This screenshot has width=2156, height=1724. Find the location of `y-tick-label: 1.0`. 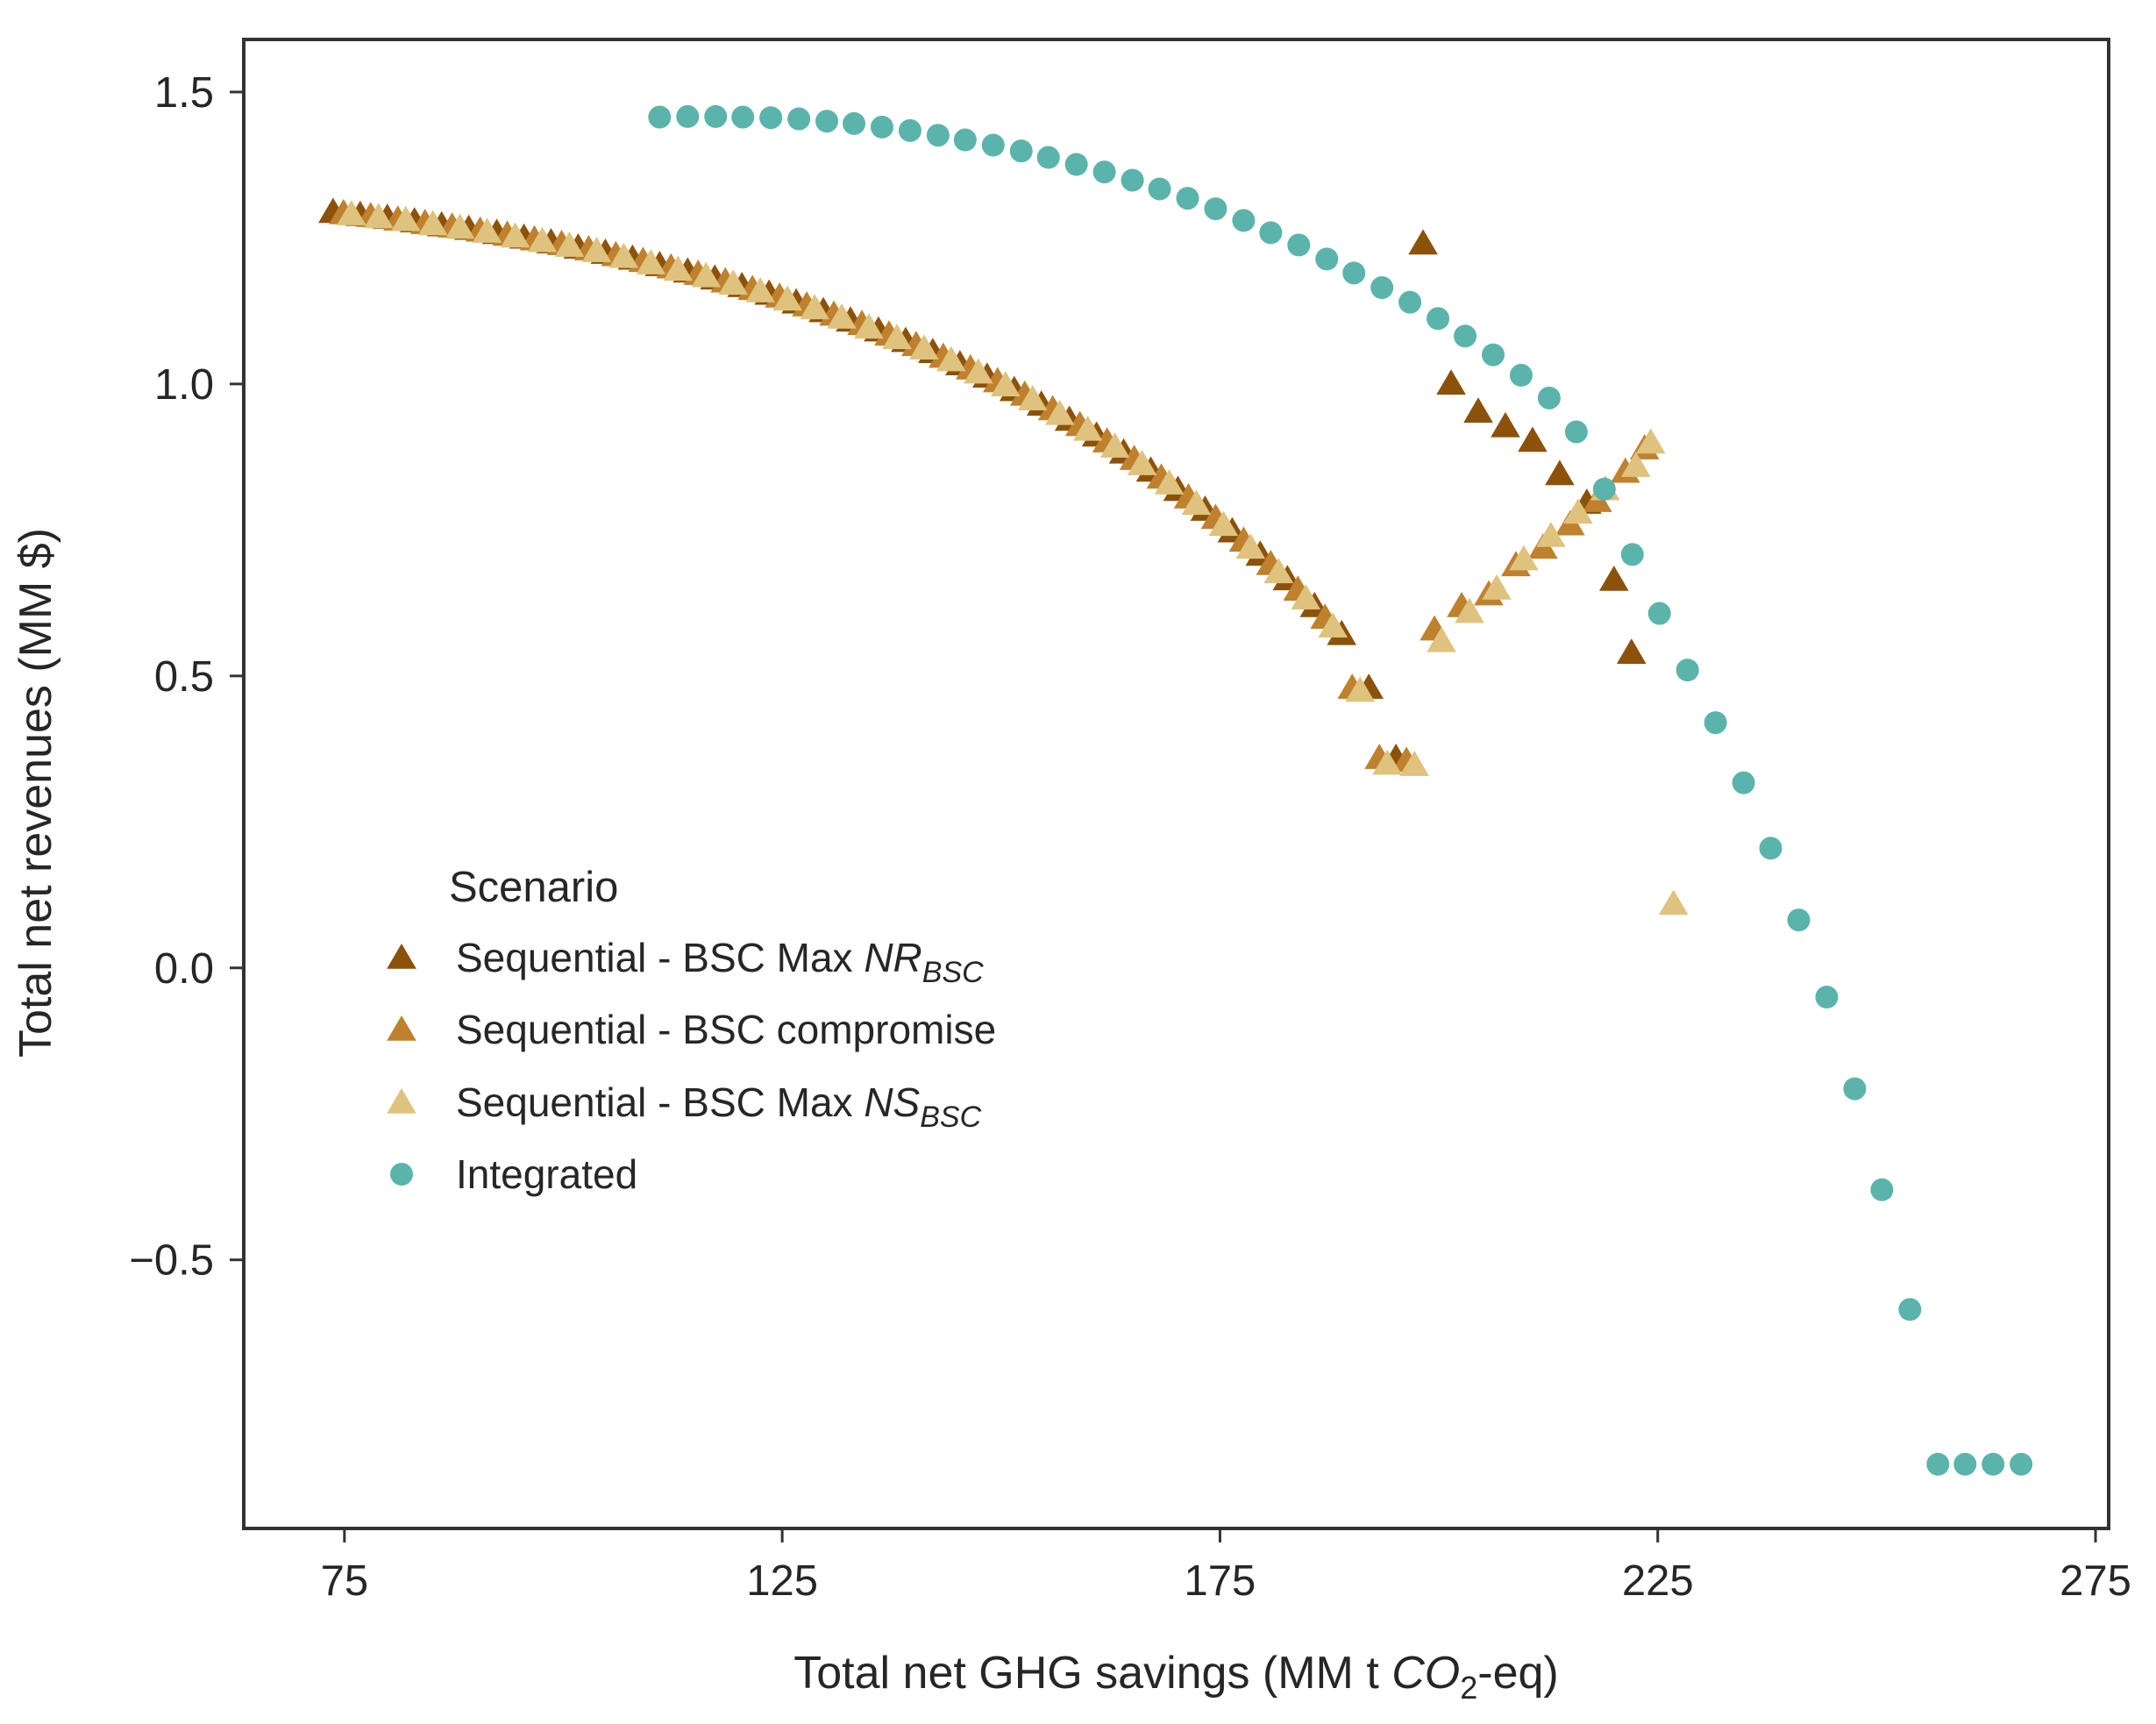

y-tick-label: 1.0 is located at coordinates (184, 385).